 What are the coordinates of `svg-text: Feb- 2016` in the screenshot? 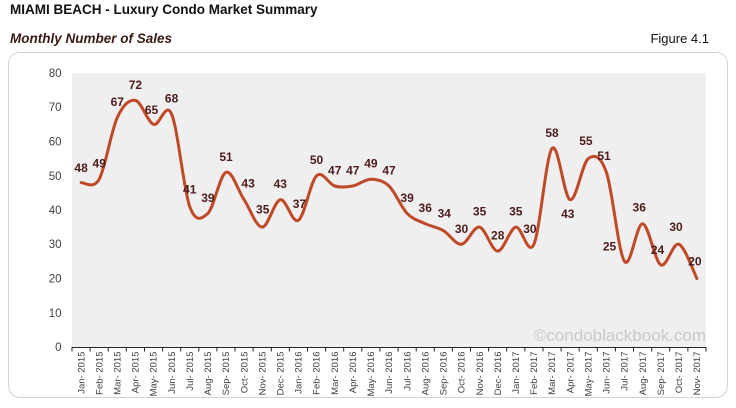 It's located at (317, 373).